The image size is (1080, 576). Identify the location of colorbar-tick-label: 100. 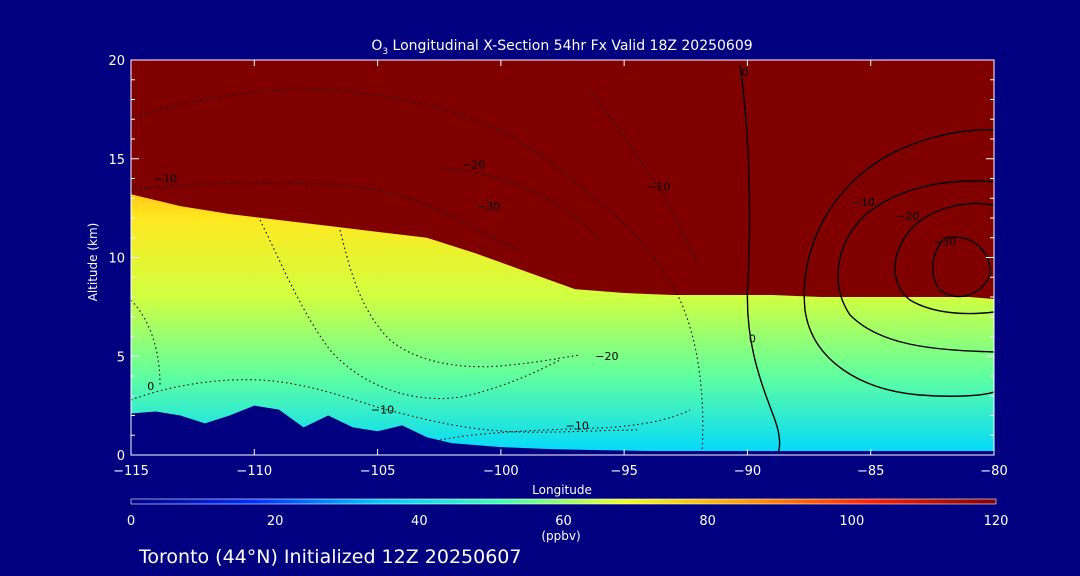
(851, 521).